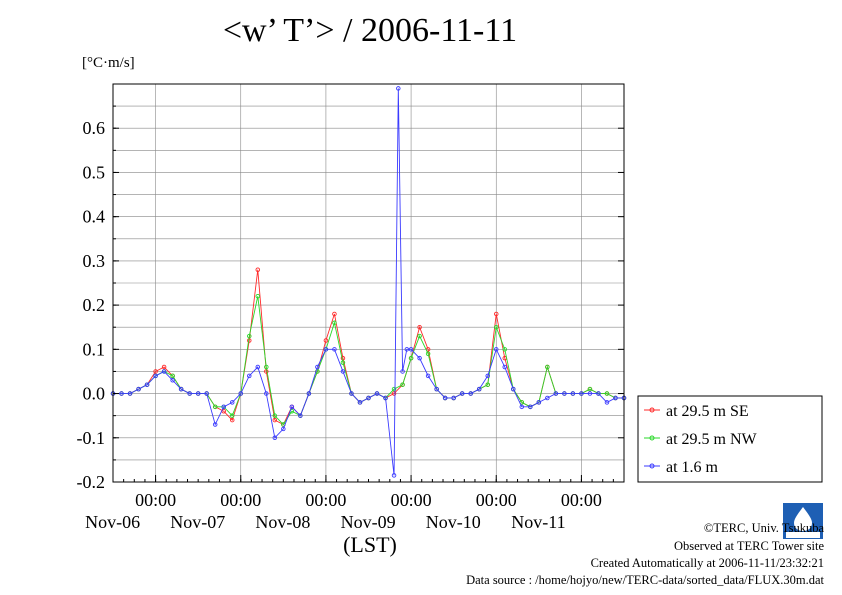 This screenshot has height=595, width=842. Describe the element at coordinates (94, 394) in the screenshot. I see `y-tick-label: 0.0` at that location.